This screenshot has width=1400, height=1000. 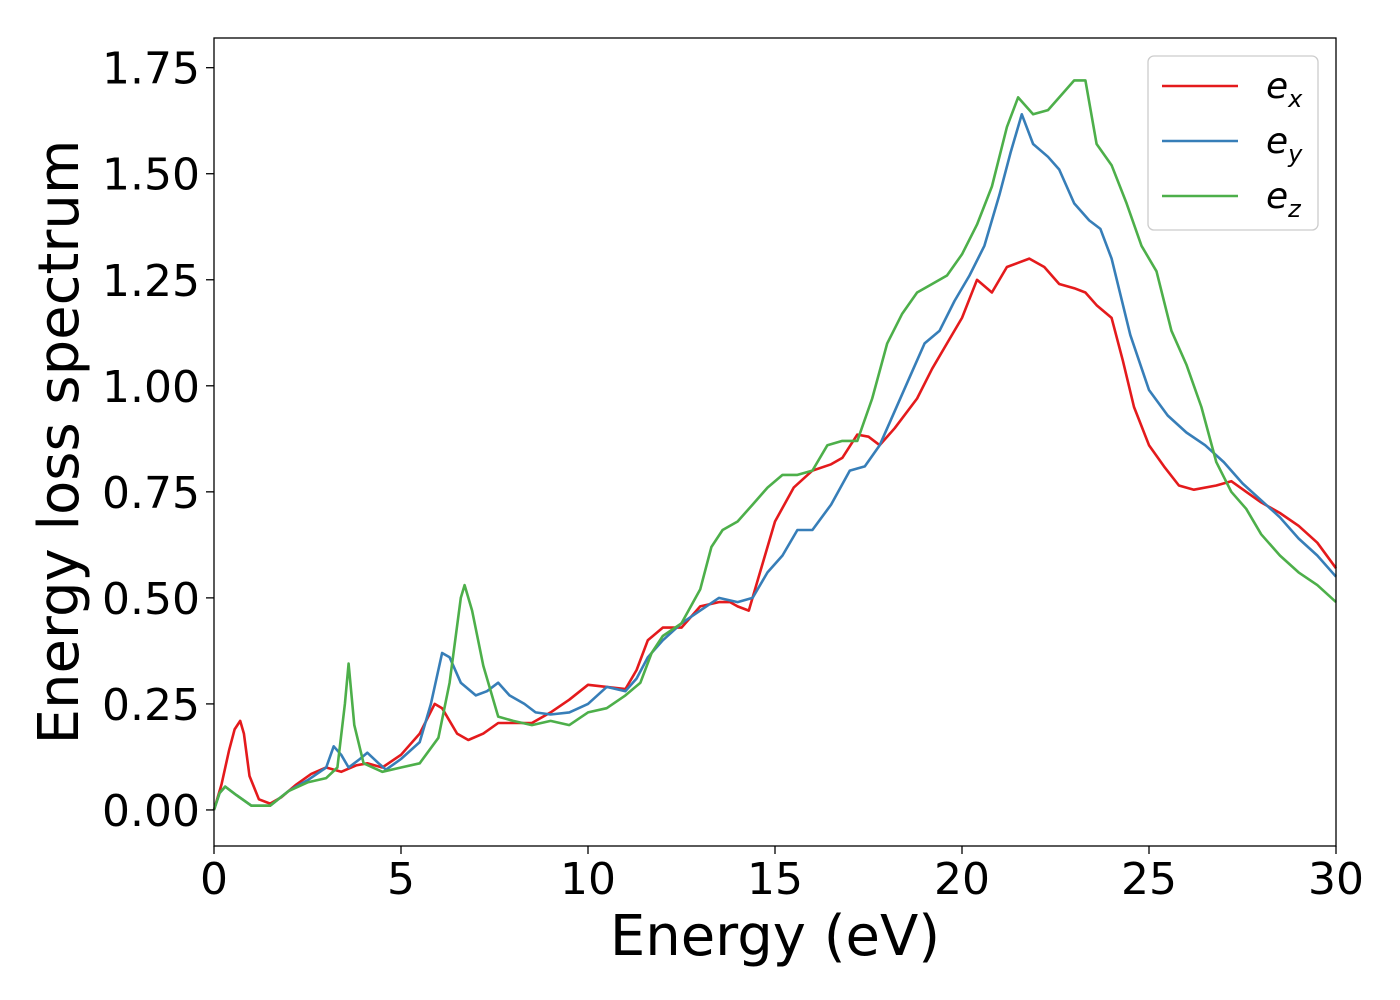 I want to click on x-tick-label: 30, so click(x=1336, y=879).